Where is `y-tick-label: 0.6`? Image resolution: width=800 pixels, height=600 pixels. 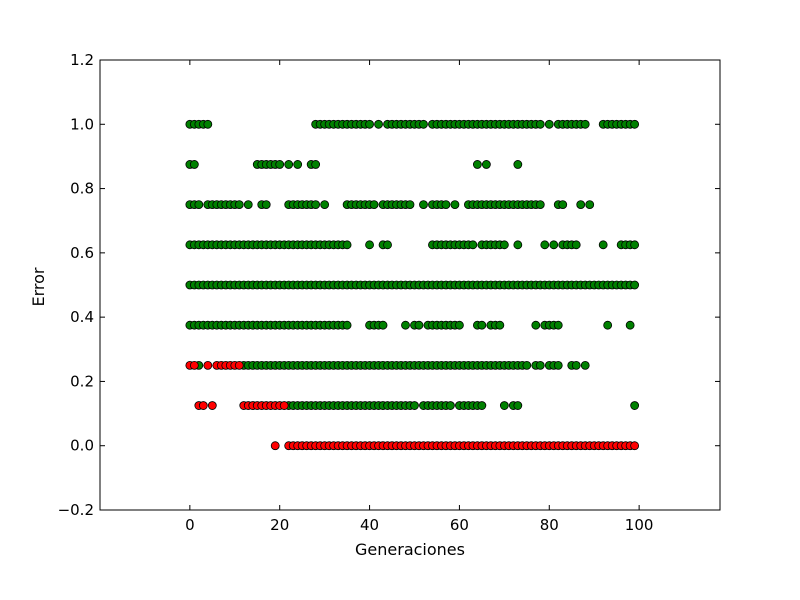 y-tick-label: 0.6 is located at coordinates (82, 253).